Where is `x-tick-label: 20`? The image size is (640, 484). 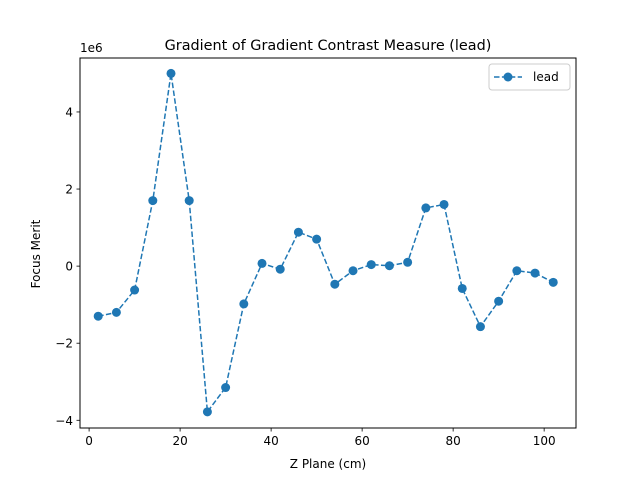 x-tick-label: 20 is located at coordinates (179, 441).